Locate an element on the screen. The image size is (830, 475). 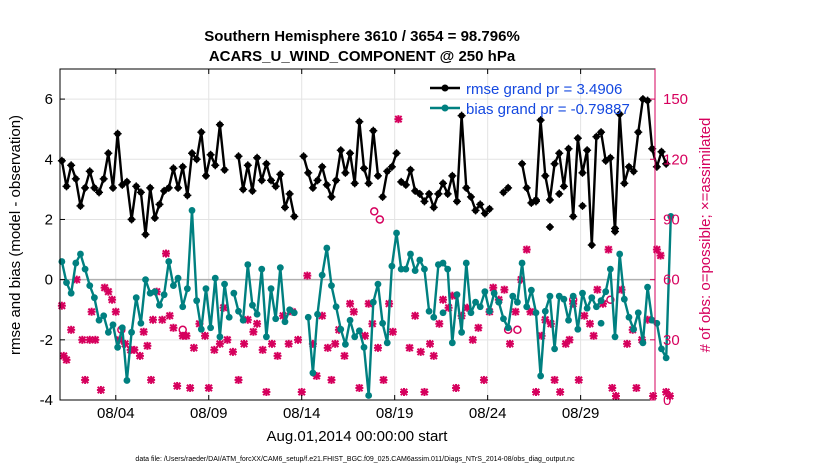
y-tick-label-right: 150 is located at coordinates (675, 99).